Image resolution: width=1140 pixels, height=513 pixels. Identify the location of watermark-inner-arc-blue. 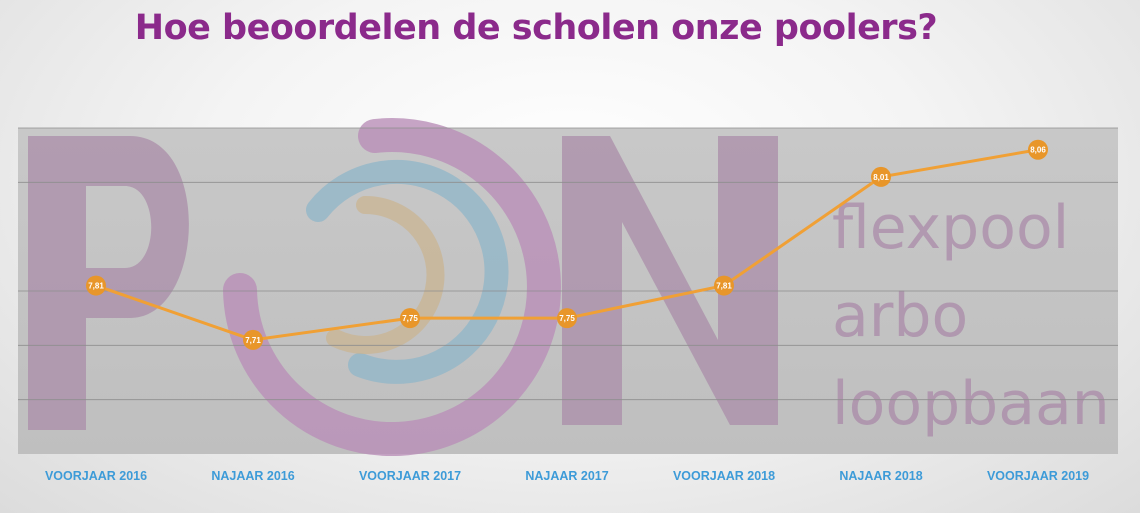
(407, 271).